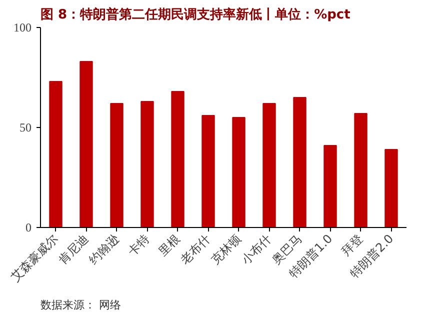 The width and height of the screenshot is (441, 321). I want to click on source-note: 数据来源： 网络, so click(80, 305).